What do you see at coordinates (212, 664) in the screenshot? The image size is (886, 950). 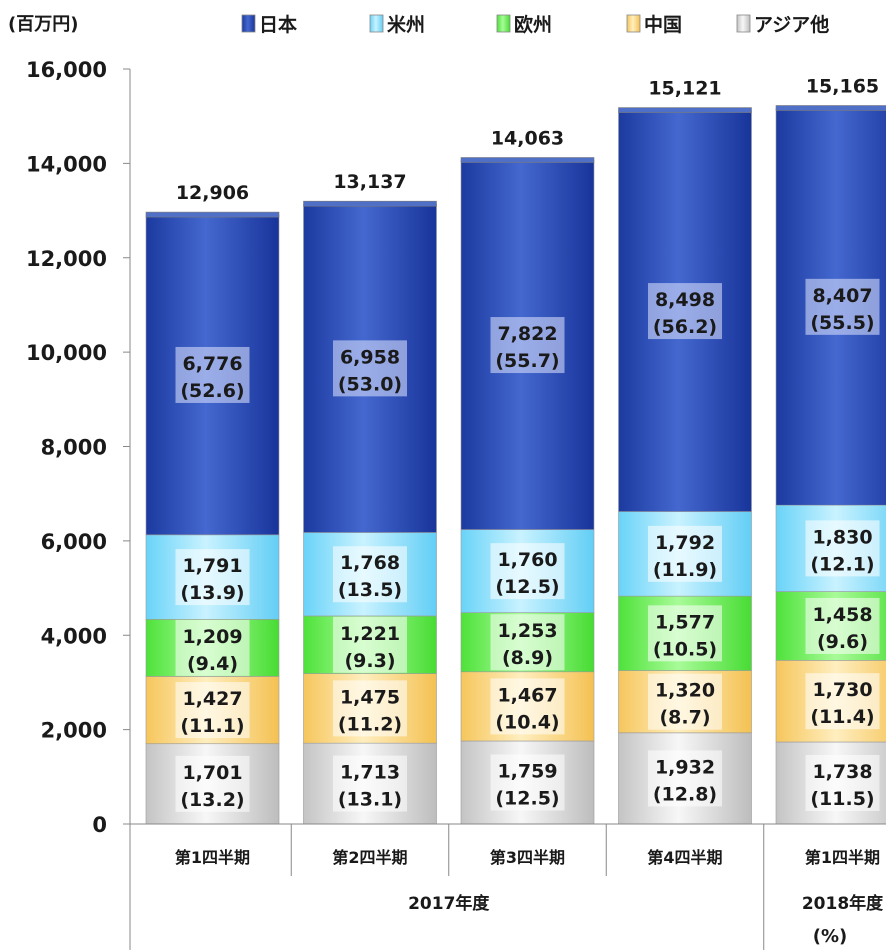 I see `segment-percent-label: (9.4)` at bounding box center [212, 664].